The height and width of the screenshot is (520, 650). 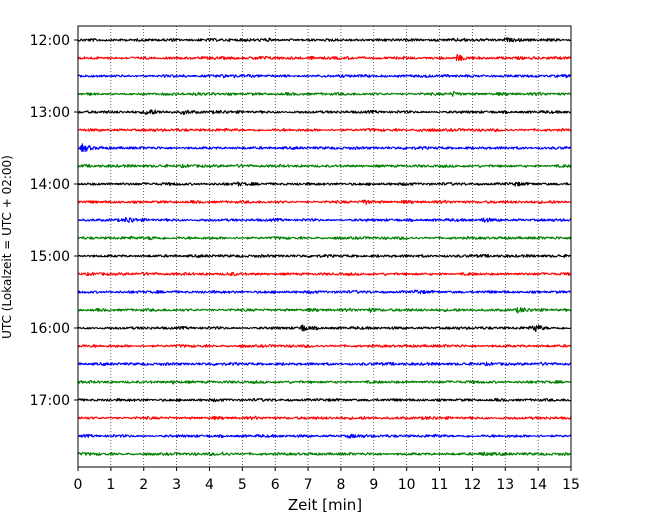 I want to click on y-tick-label: 15:00, so click(x=50, y=257).